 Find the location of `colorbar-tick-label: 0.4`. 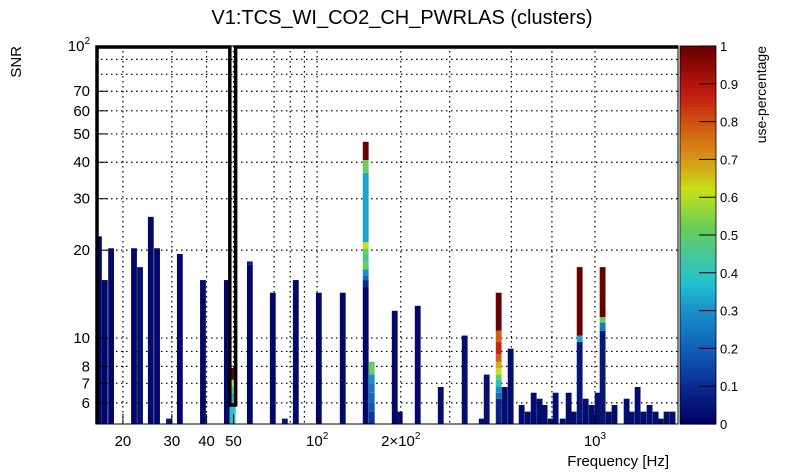

colorbar-tick-label: 0.4 is located at coordinates (729, 273).